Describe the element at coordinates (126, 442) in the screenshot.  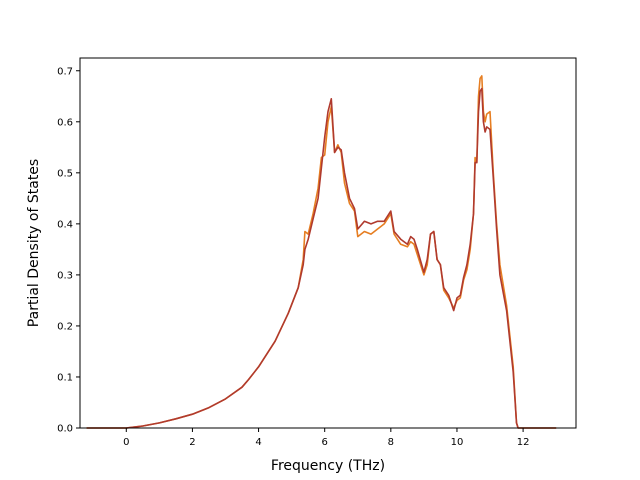
I see `x-tick-label: 0` at that location.